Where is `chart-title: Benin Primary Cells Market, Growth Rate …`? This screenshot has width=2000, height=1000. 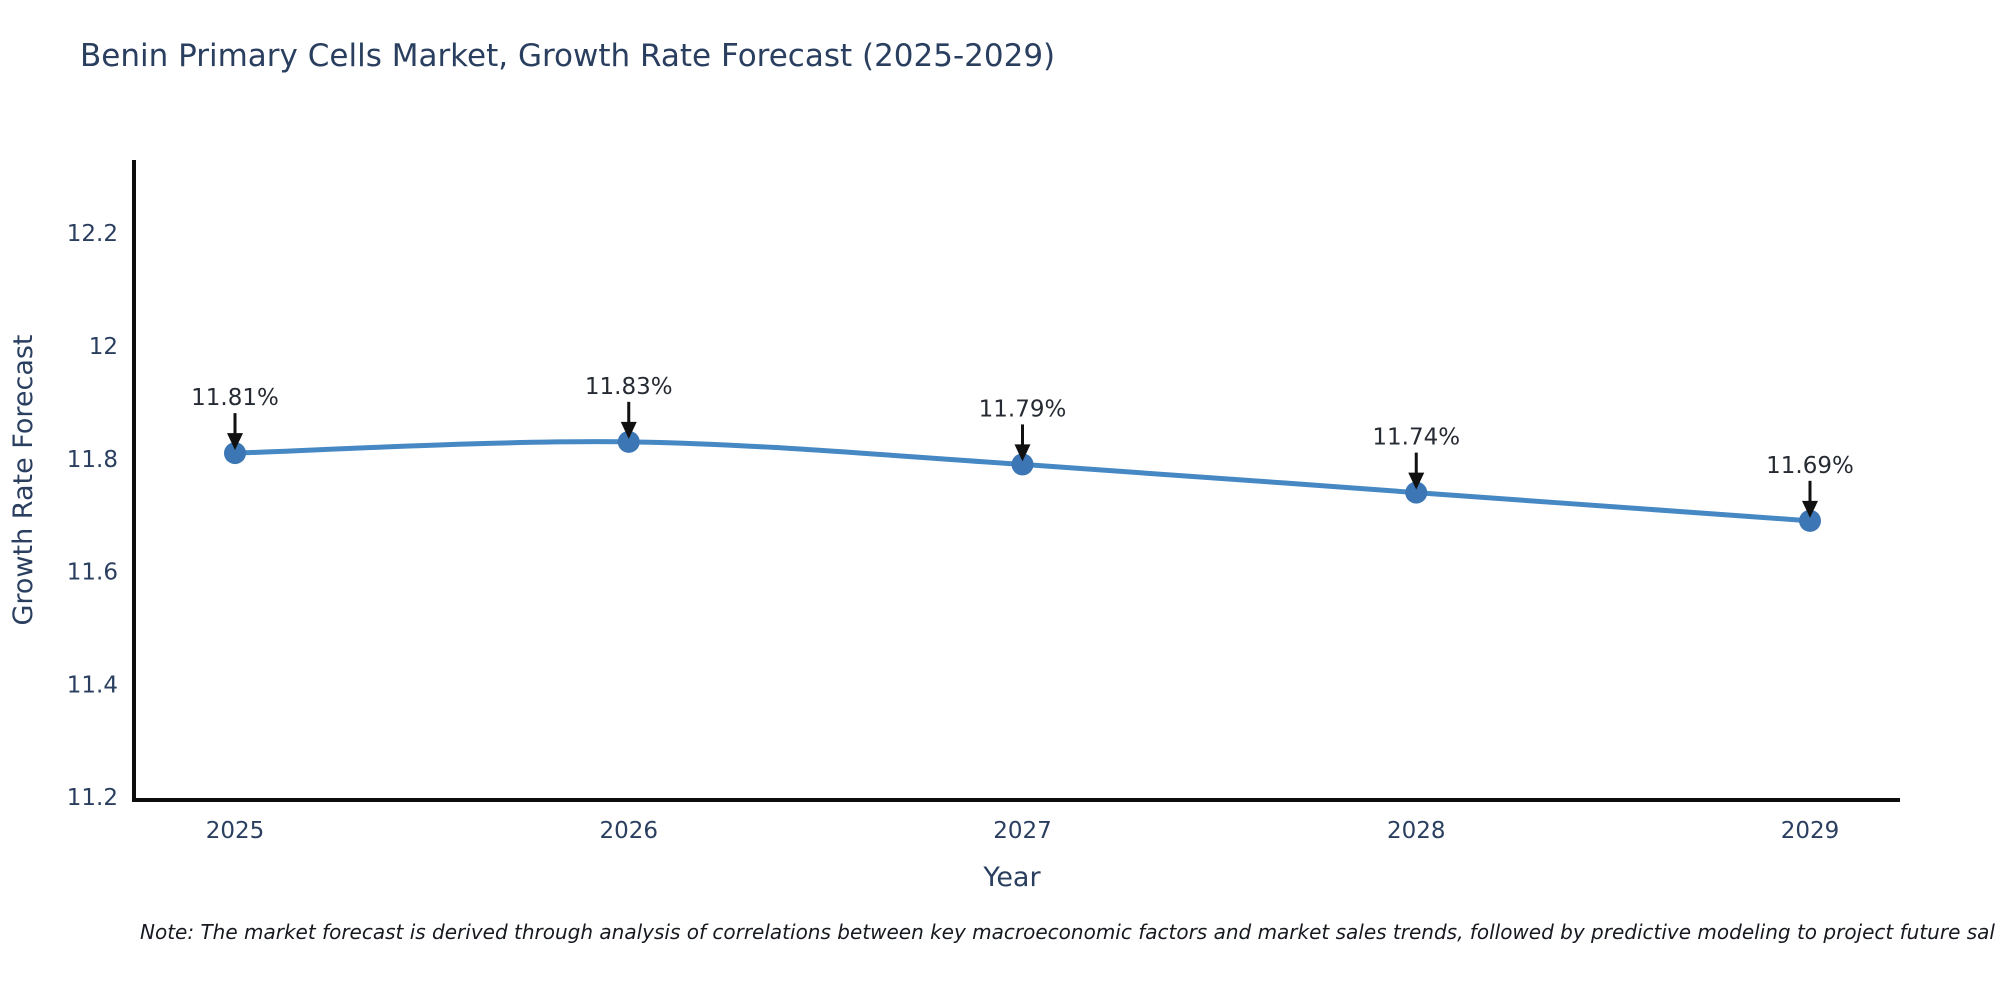
chart-title: Benin Primary Cells Market, Growth Rate … is located at coordinates (568, 56).